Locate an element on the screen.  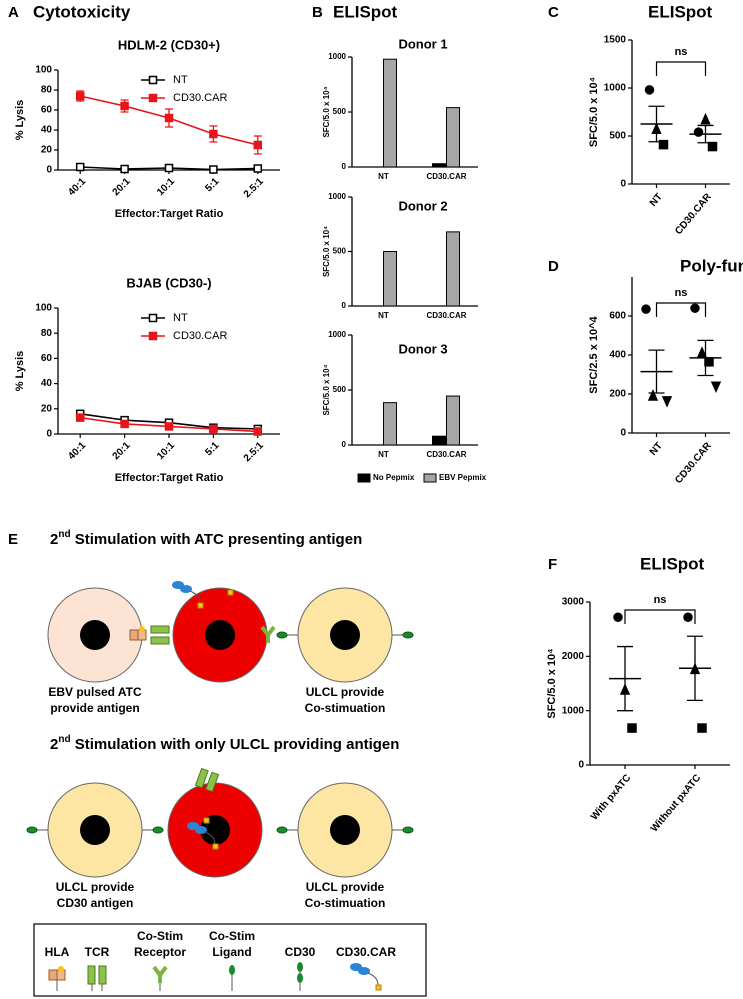
cell-label: EBV pulsed ATC is located at coordinates (95, 692).